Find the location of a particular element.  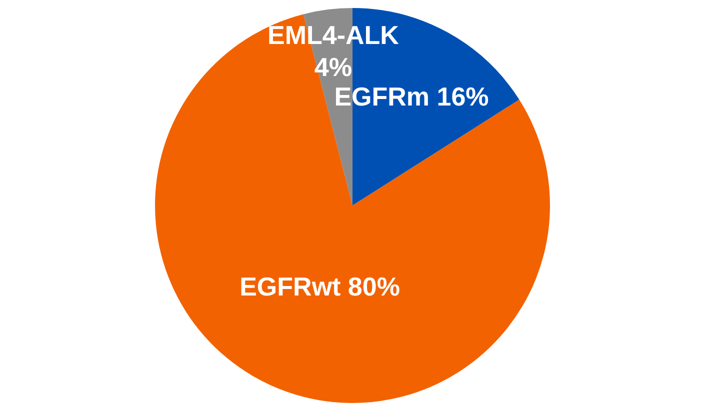

slice-label: EML4-ALK is located at coordinates (333, 35).